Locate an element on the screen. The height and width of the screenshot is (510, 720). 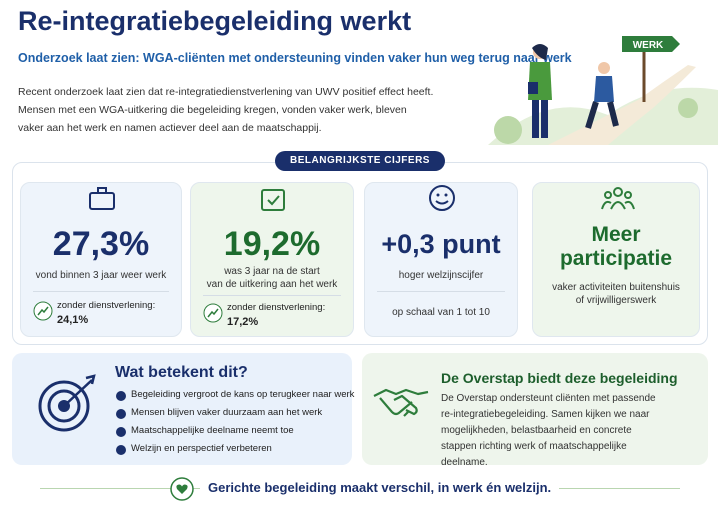
handshake-icon is located at coordinates (401, 402).